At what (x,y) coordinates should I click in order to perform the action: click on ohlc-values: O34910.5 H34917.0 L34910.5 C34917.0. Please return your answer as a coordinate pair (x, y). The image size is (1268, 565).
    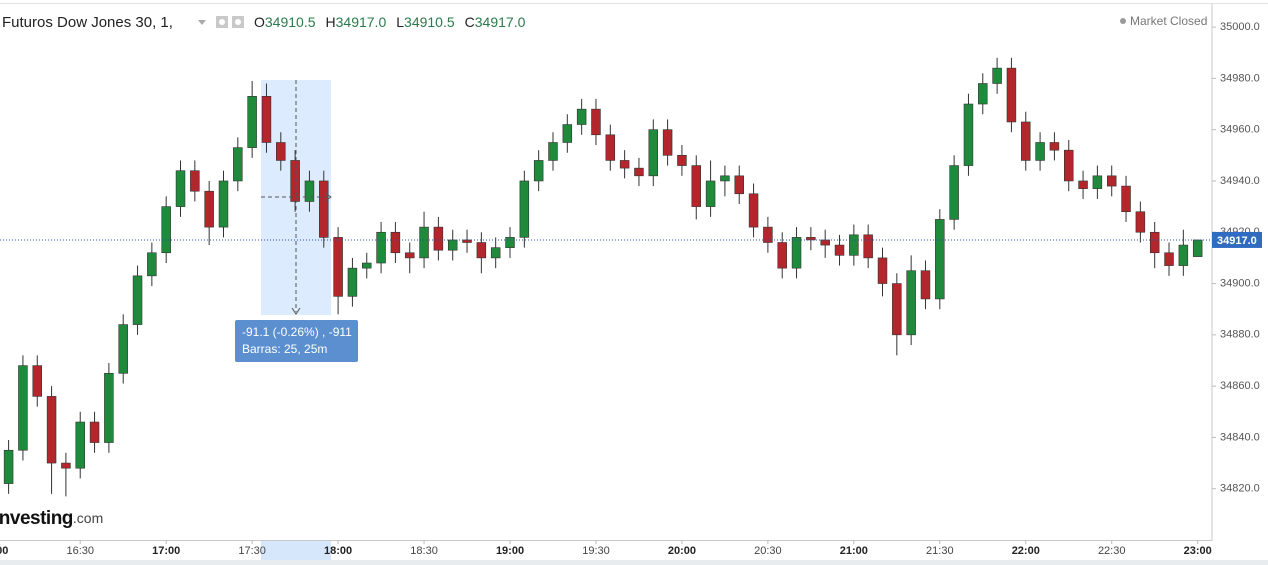
    Looking at the image, I should click on (390, 22).